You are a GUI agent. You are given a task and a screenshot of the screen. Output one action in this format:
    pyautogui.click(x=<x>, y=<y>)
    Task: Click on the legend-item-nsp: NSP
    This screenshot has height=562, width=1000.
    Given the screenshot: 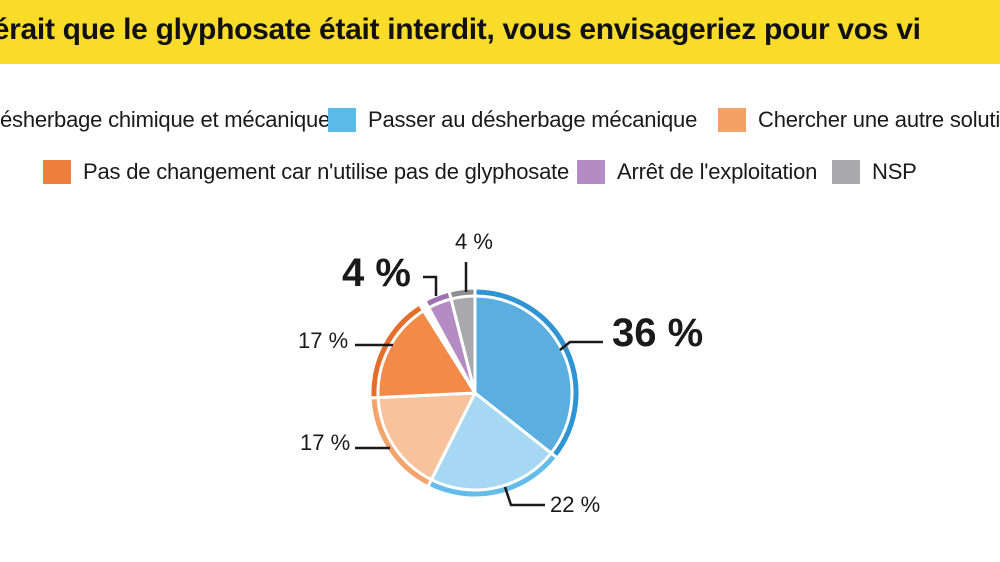 What is the action you would take?
    pyautogui.click(x=874, y=172)
    